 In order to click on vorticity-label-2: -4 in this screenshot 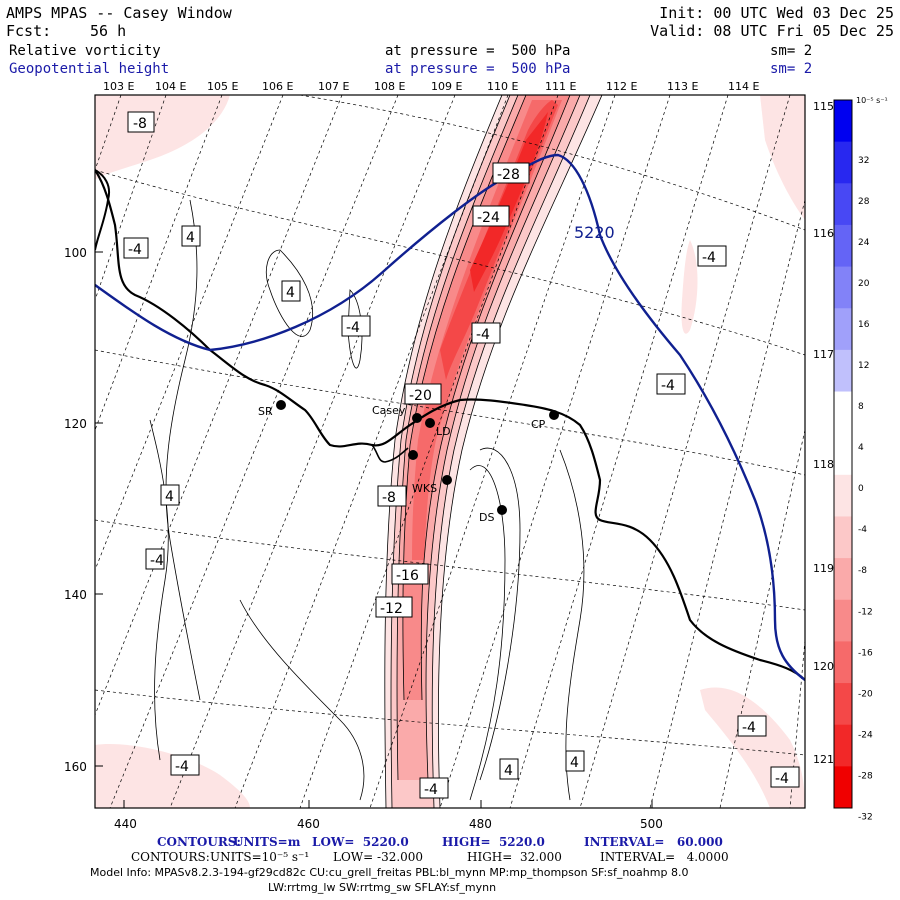, I will do `click(136, 248)`.